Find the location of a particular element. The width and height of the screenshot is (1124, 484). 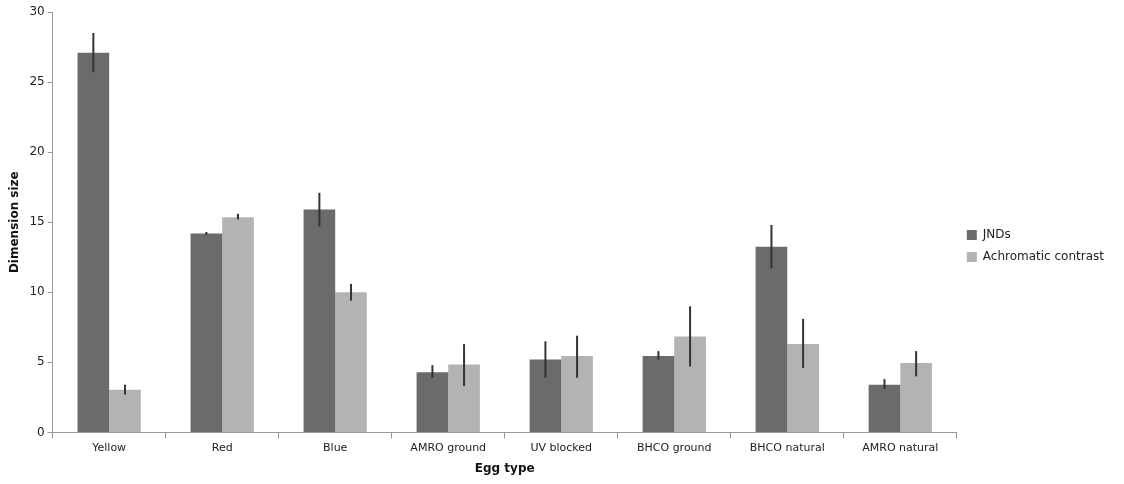

y-tick-label: 15 is located at coordinates (37, 221).